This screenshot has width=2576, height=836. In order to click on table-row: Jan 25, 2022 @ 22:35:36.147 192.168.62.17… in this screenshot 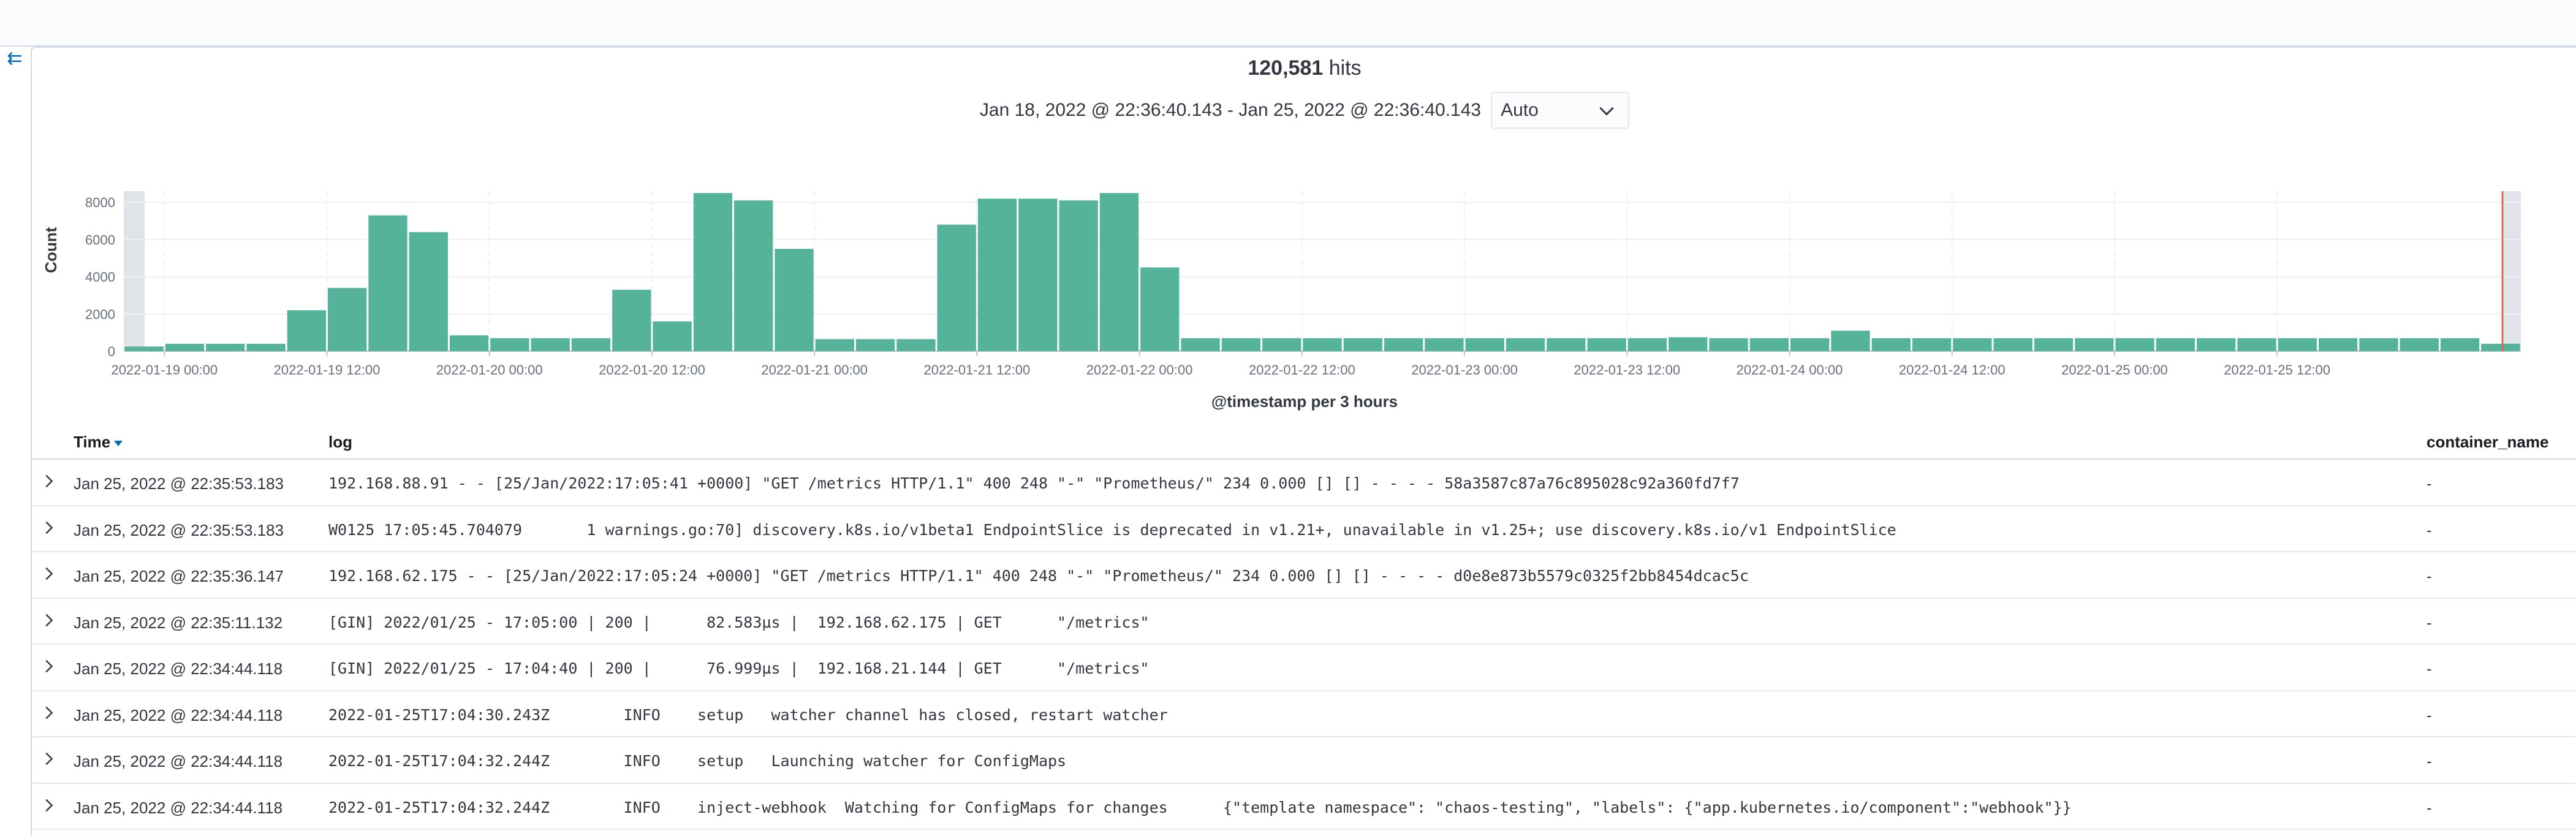, I will do `click(1304, 575)`.